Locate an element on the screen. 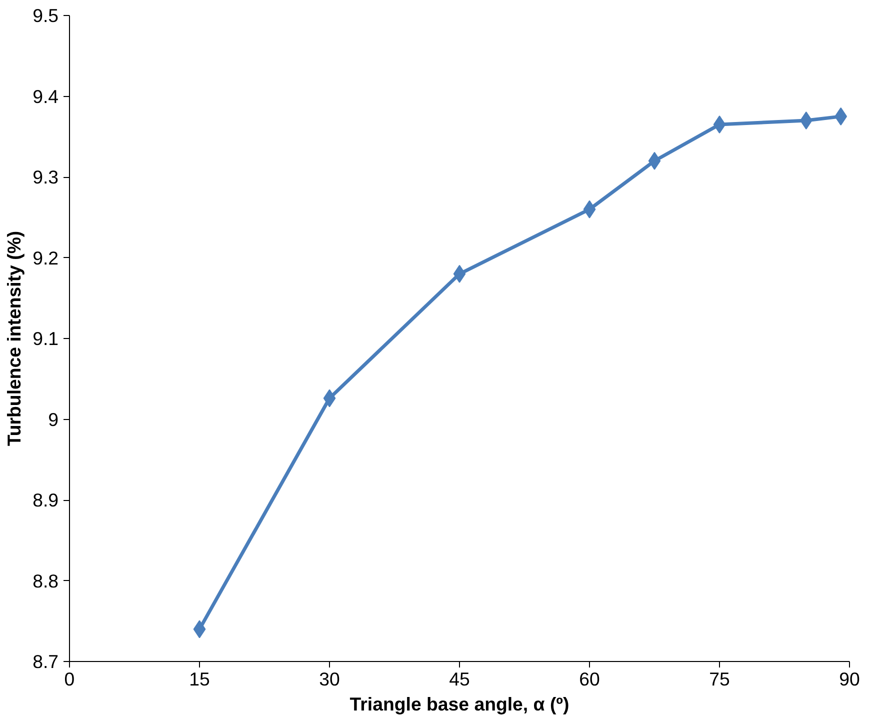  y-tick-label: 9.4 is located at coordinates (45, 96).